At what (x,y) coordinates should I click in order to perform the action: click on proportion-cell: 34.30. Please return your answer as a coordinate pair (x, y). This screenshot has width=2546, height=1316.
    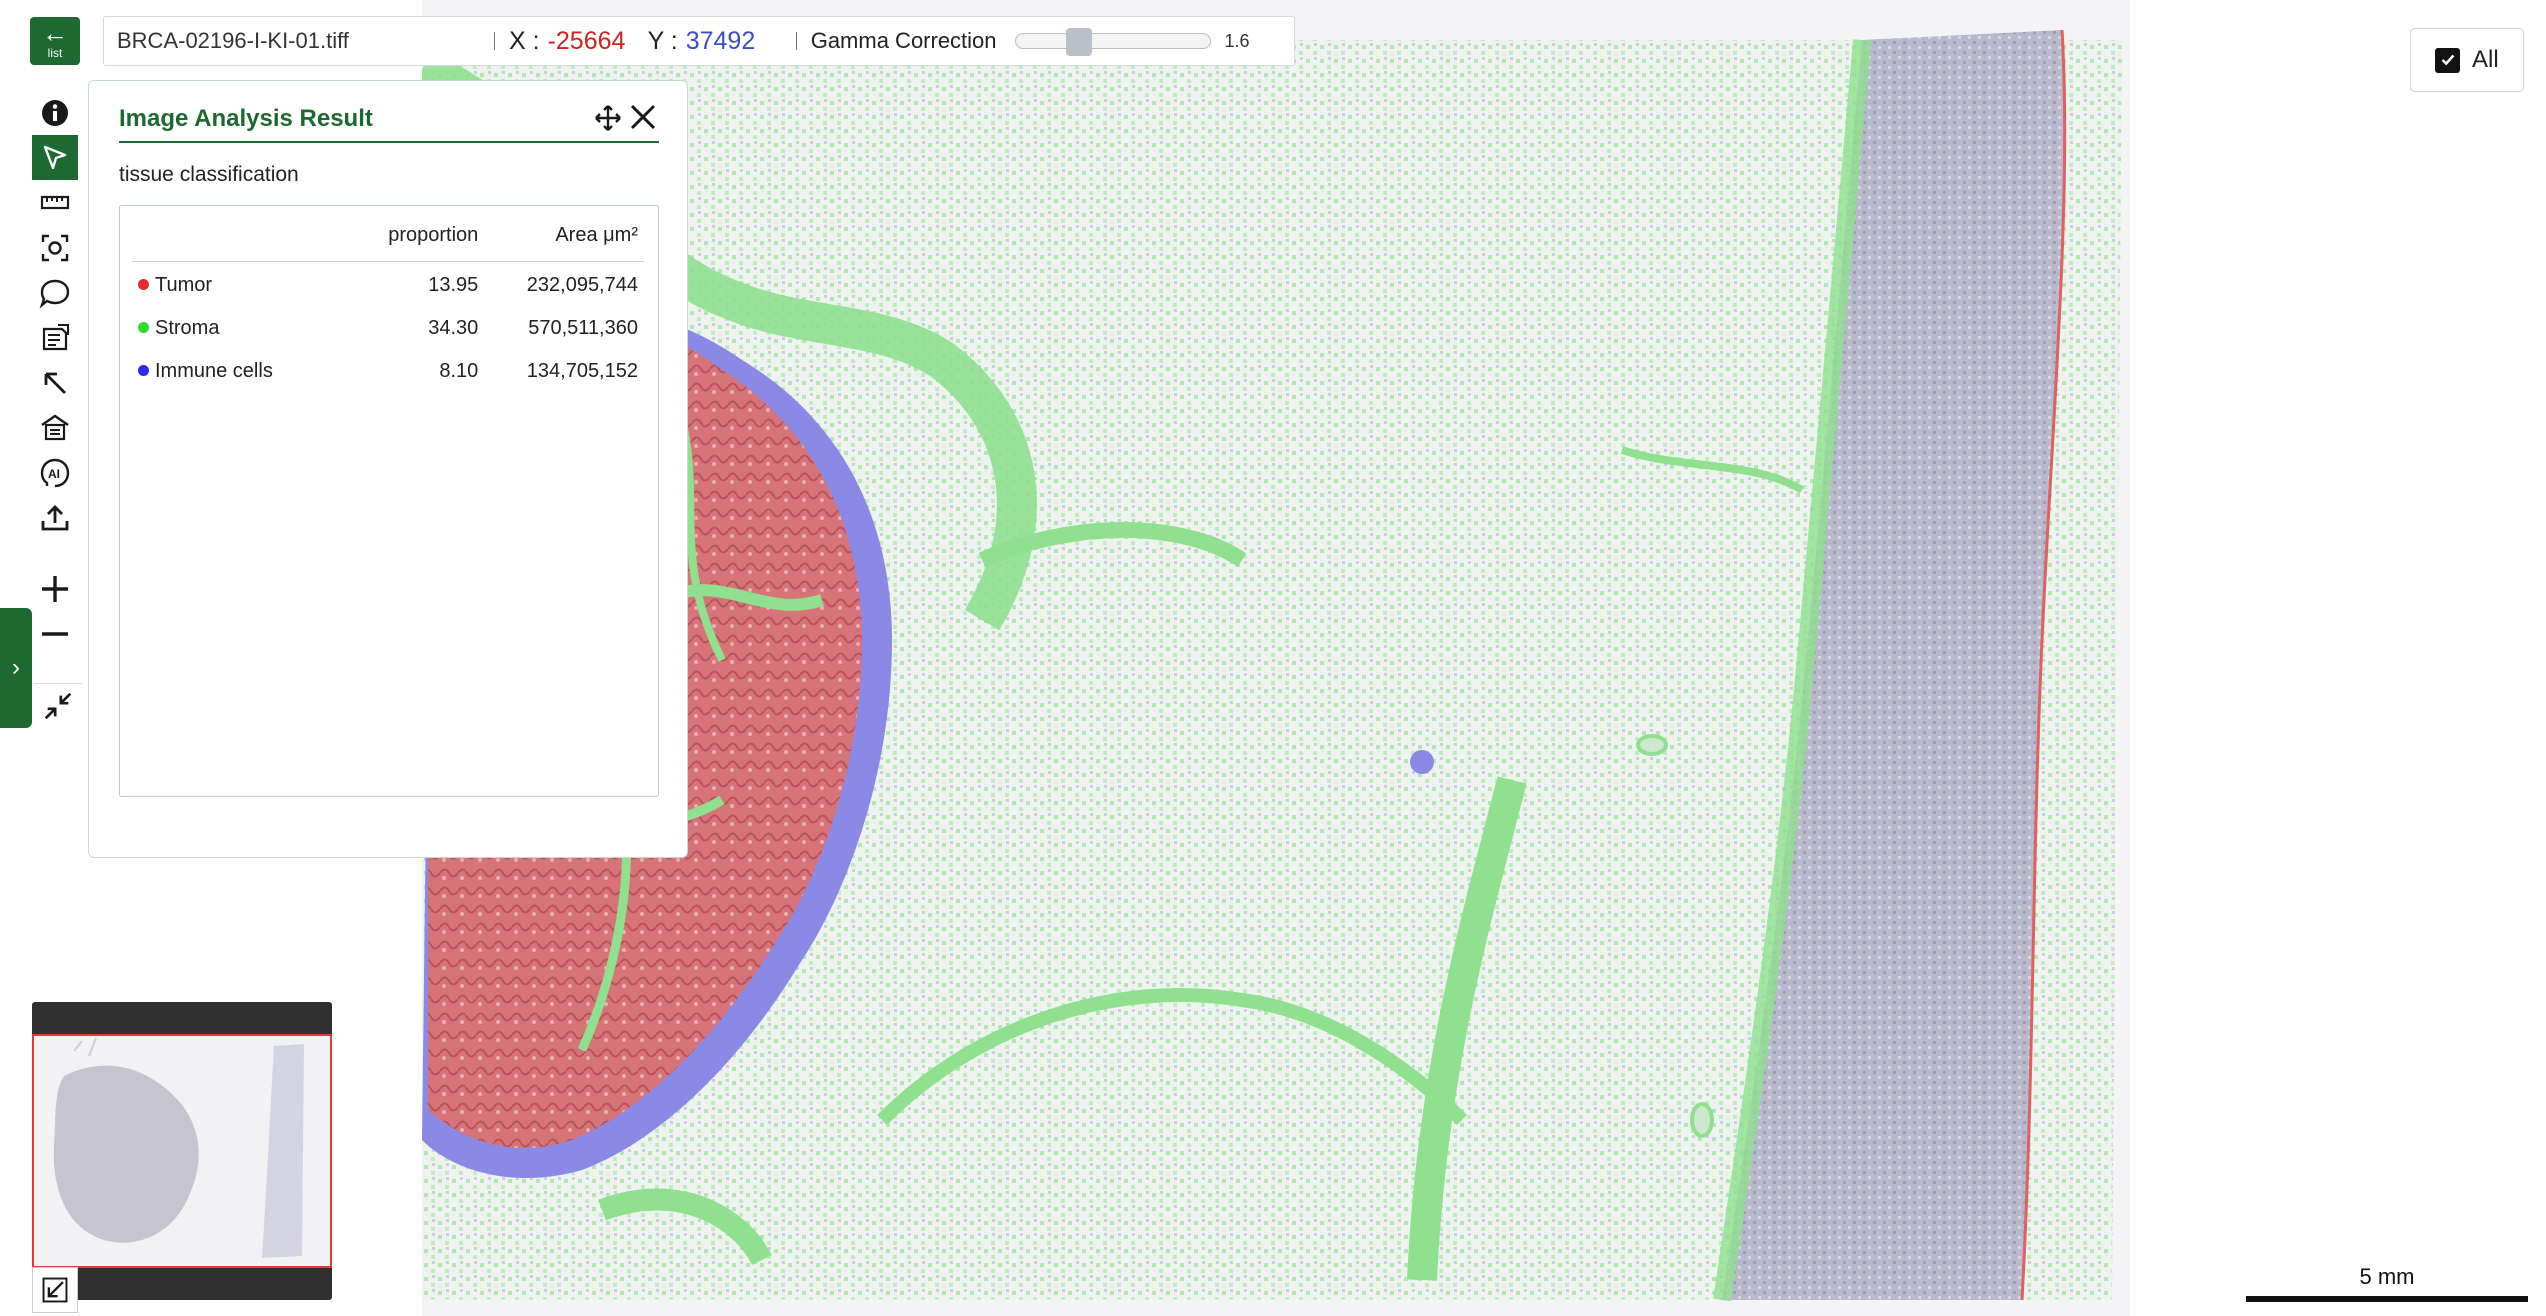
    Looking at the image, I should click on (453, 328).